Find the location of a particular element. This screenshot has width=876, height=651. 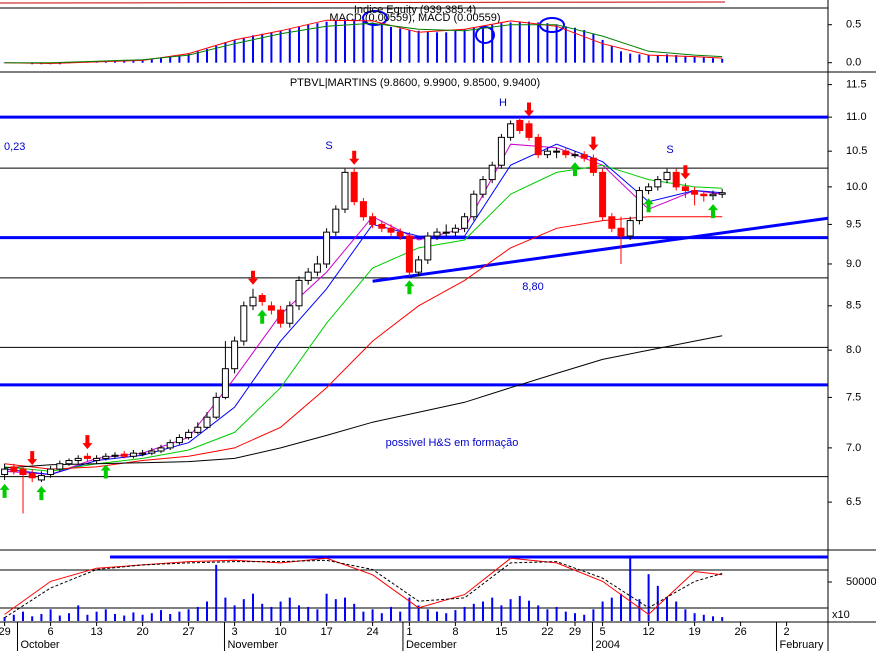

month-label: 2004 is located at coordinates (607, 645).